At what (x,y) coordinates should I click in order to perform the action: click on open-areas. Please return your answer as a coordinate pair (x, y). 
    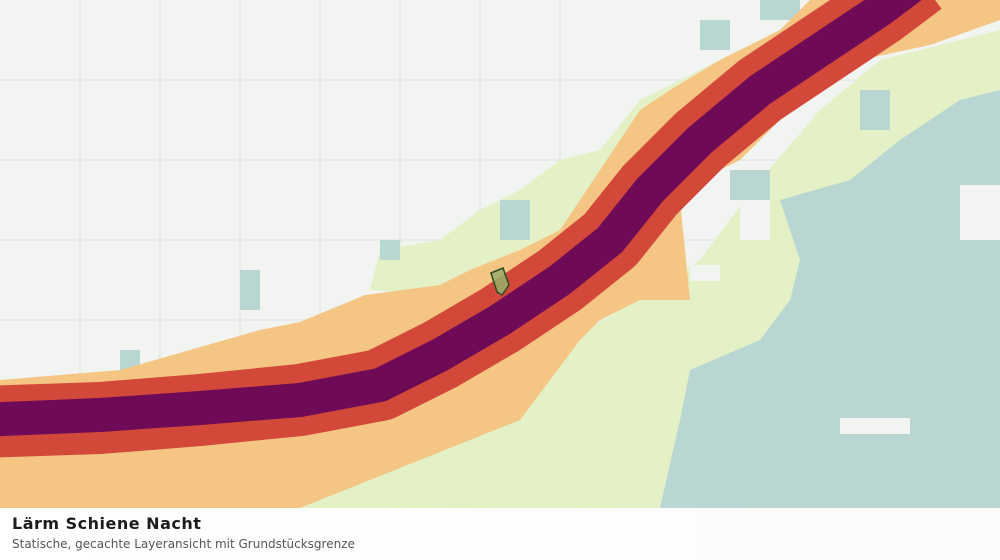
    Looking at the image, I should click on (845, 309).